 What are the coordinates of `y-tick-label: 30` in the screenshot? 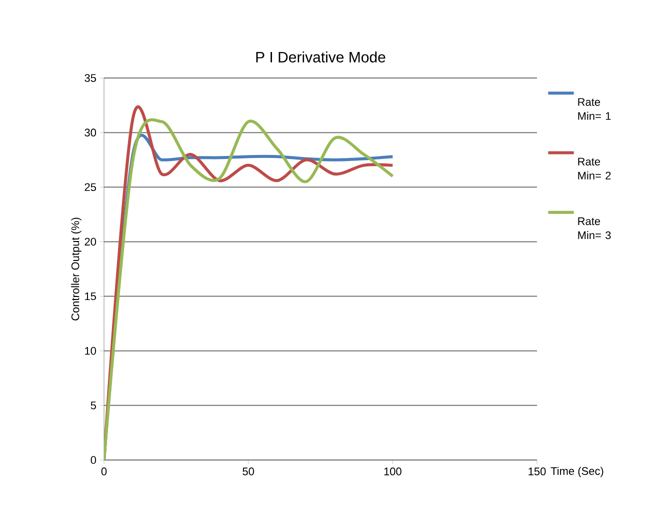 It's located at (90, 132).